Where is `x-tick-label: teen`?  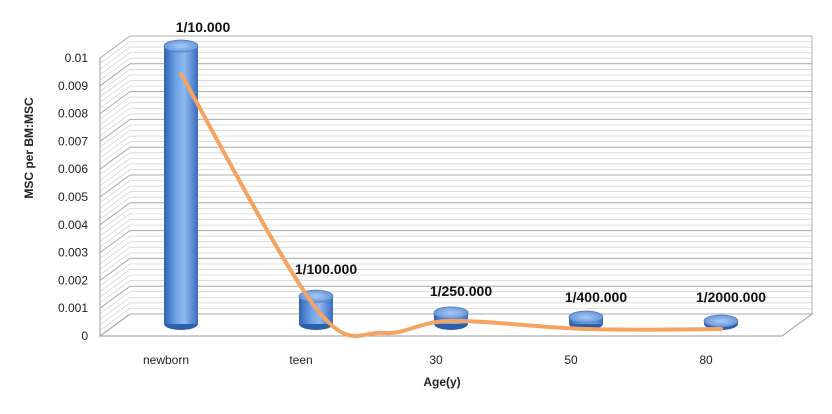
x-tick-label: teen is located at coordinates (300, 360).